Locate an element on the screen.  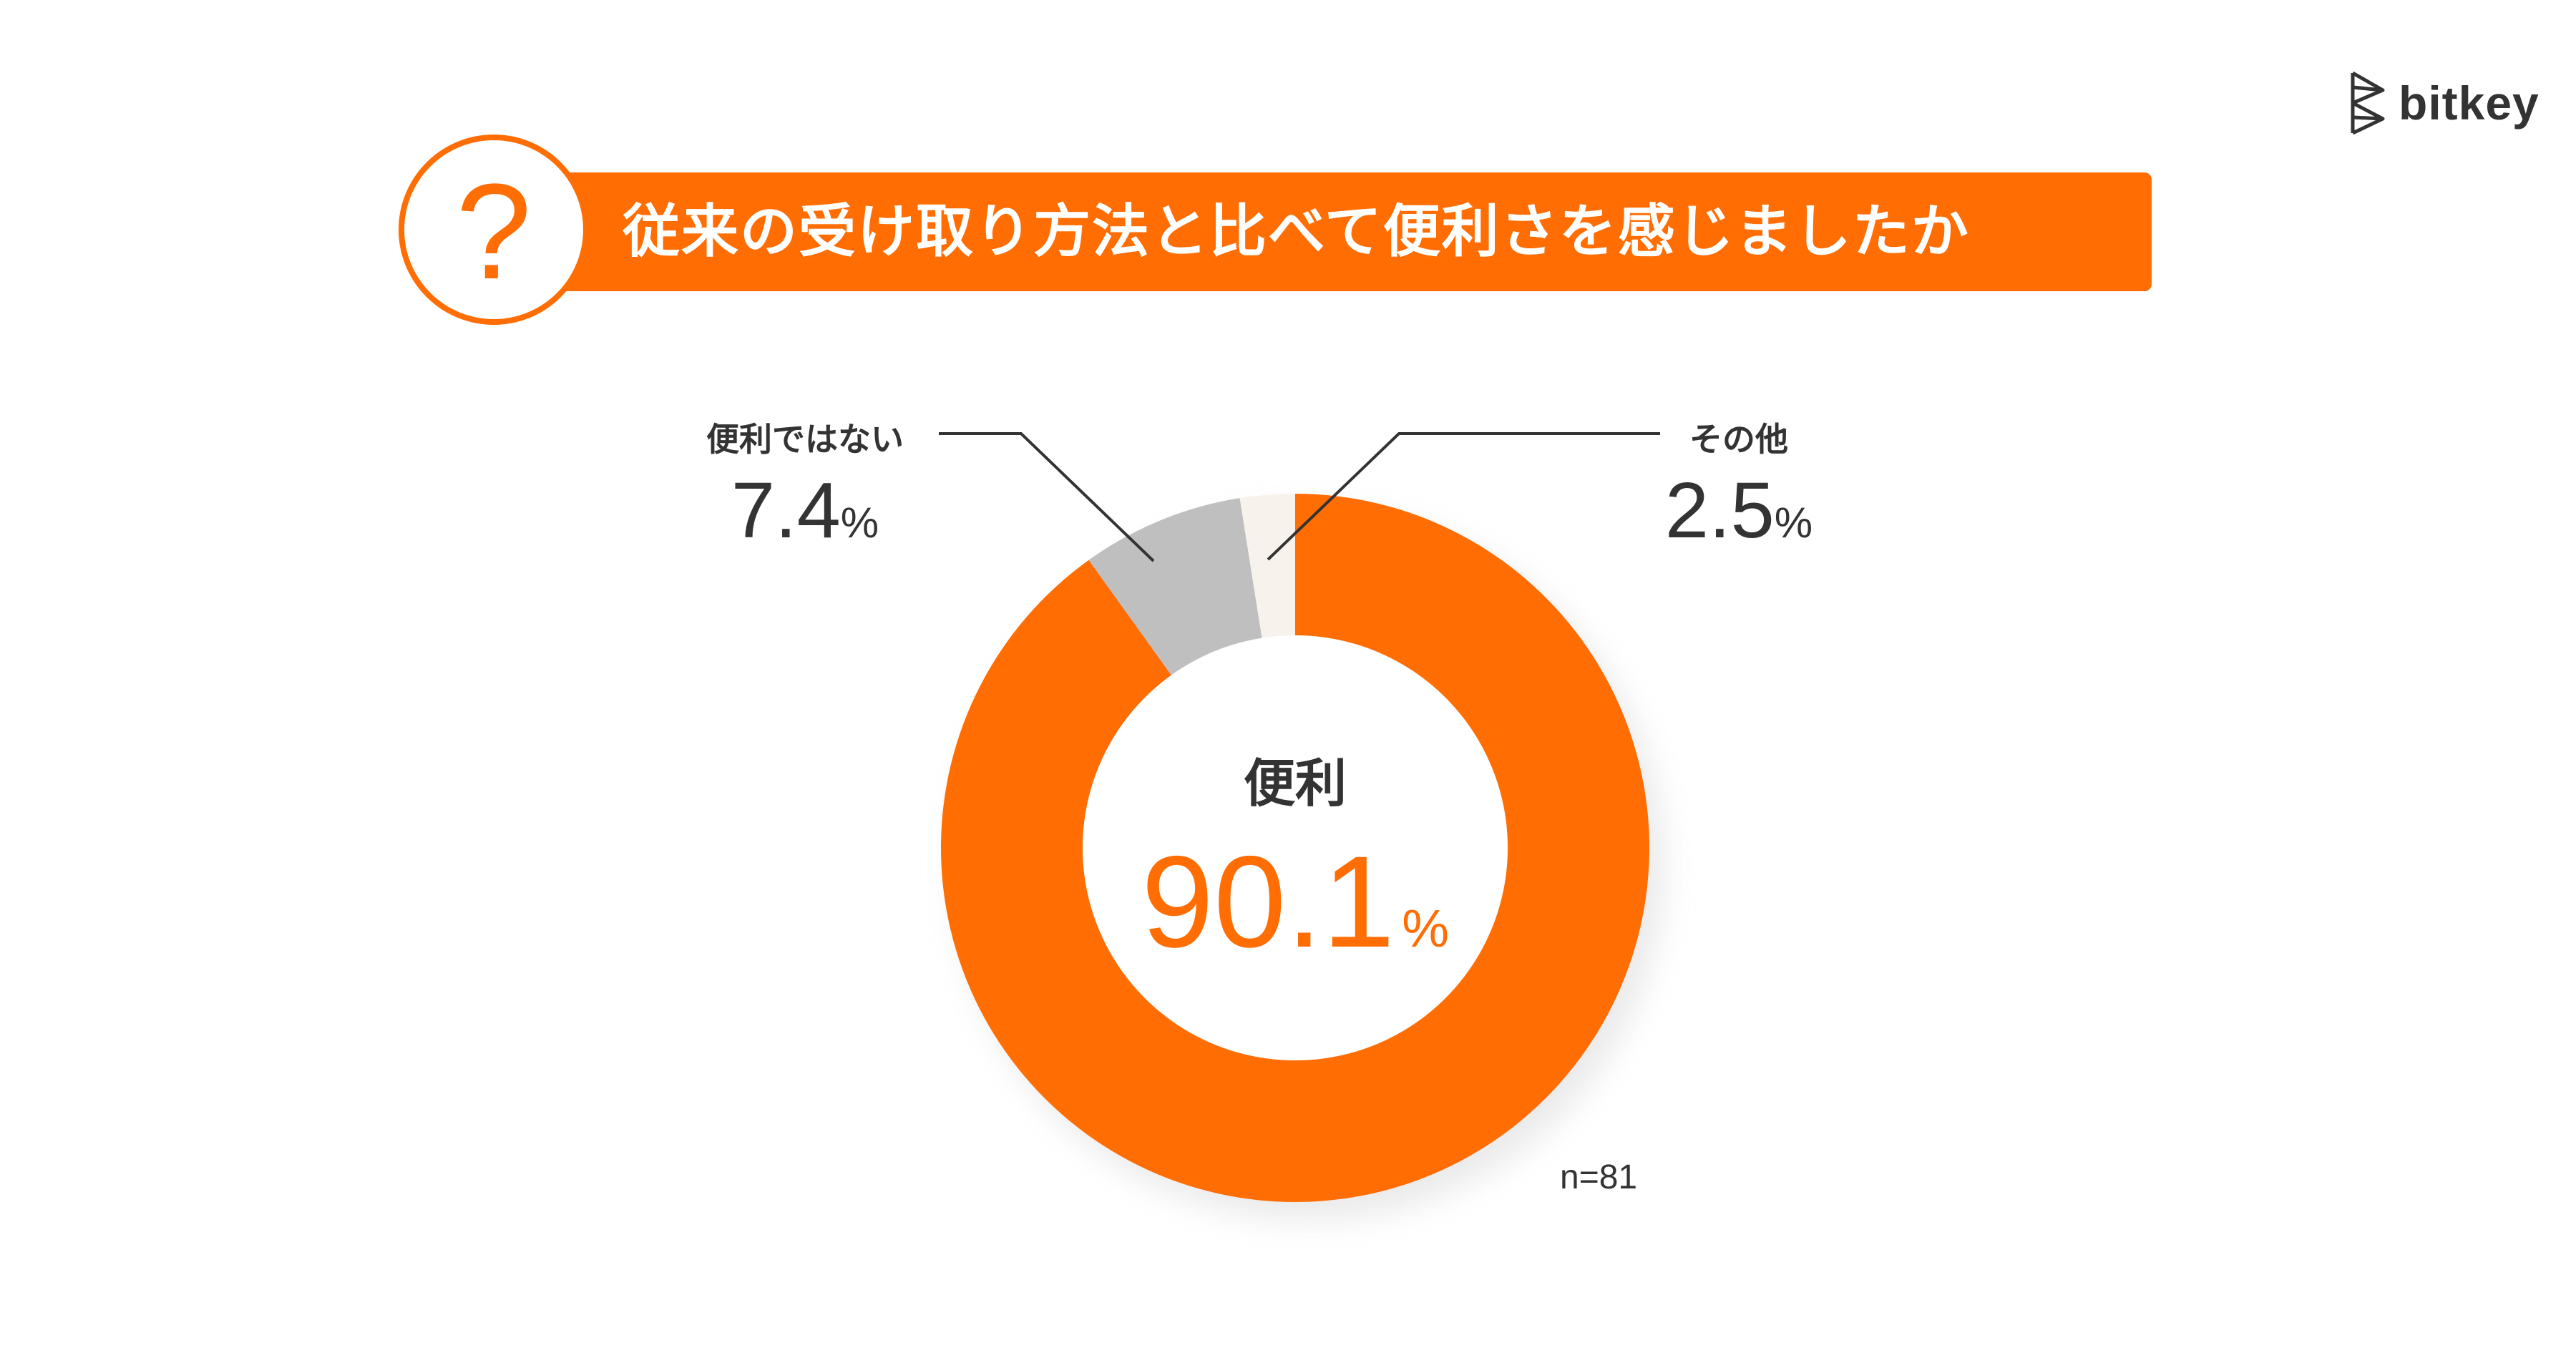
label-other-number: 2.5 is located at coordinates (1719, 511).